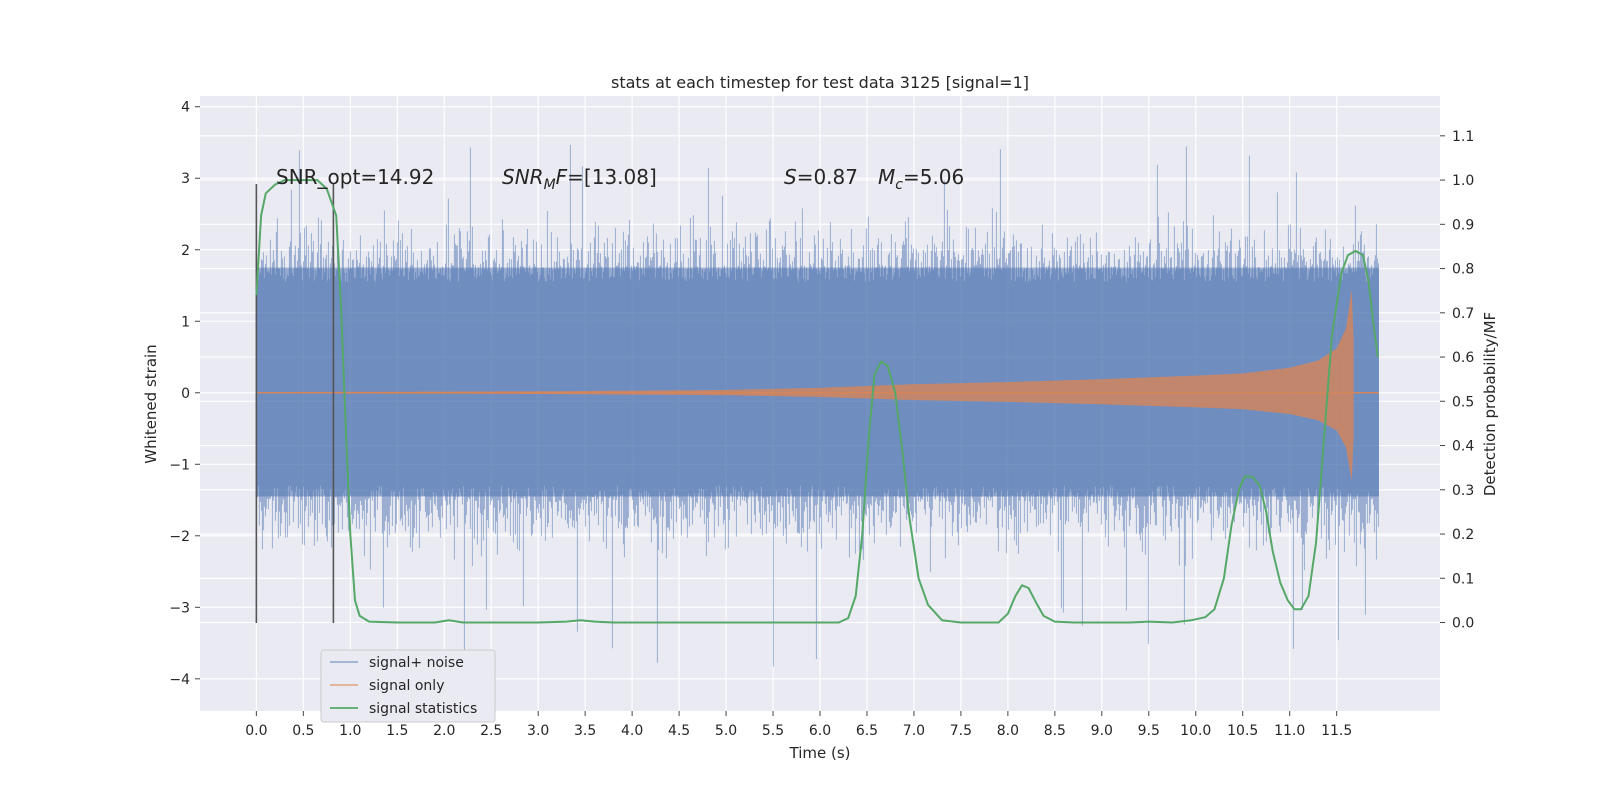  I want to click on x-tick-label: 5.0, so click(726, 731).